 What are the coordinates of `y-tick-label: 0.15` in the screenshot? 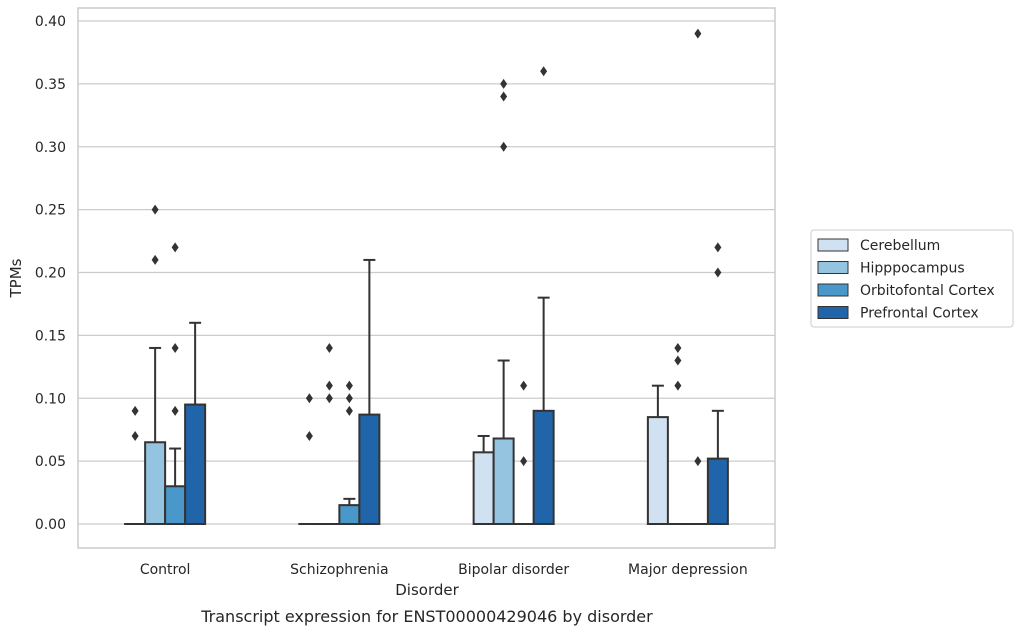 It's located at (50, 336).